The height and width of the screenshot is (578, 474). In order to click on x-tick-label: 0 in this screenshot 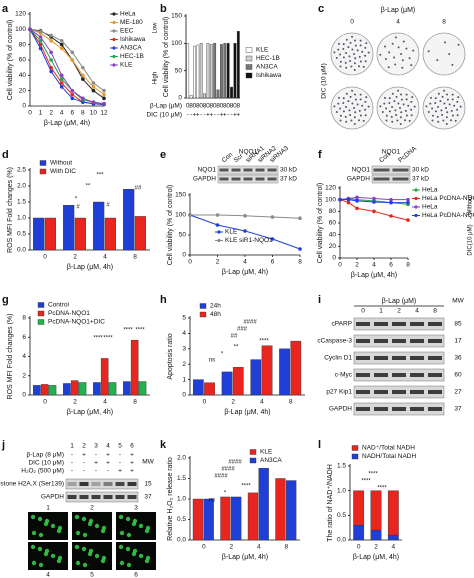, I will do `click(190, 262)`.